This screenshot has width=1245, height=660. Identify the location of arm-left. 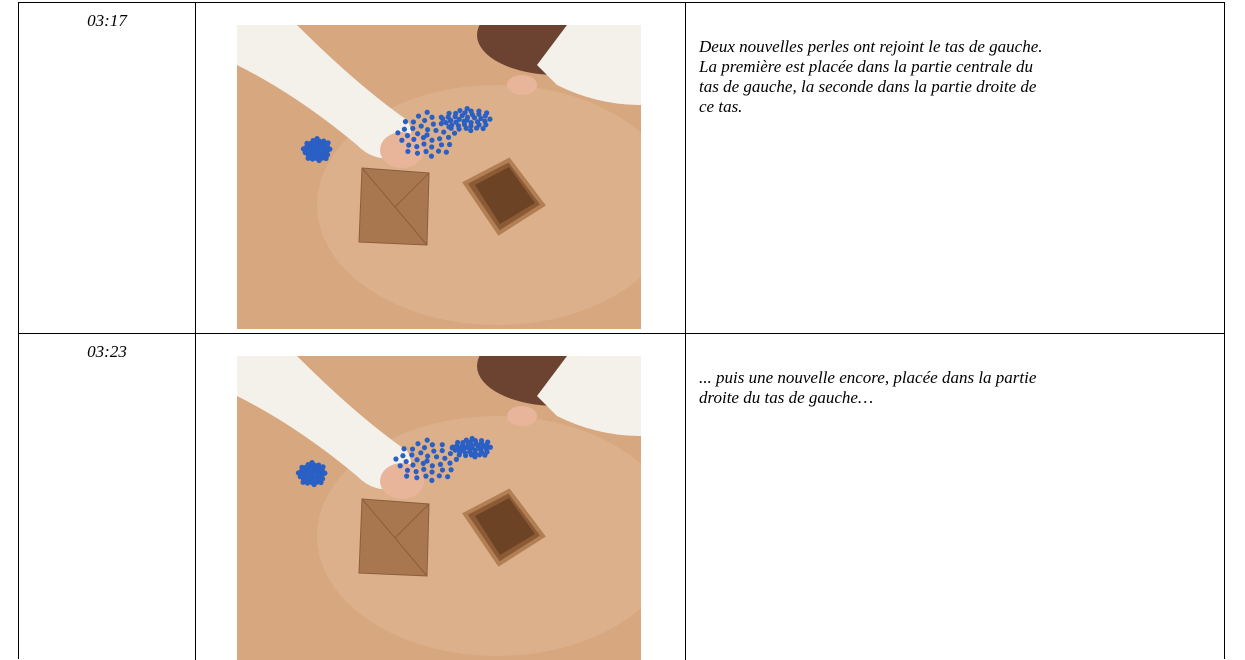
(324, 423).